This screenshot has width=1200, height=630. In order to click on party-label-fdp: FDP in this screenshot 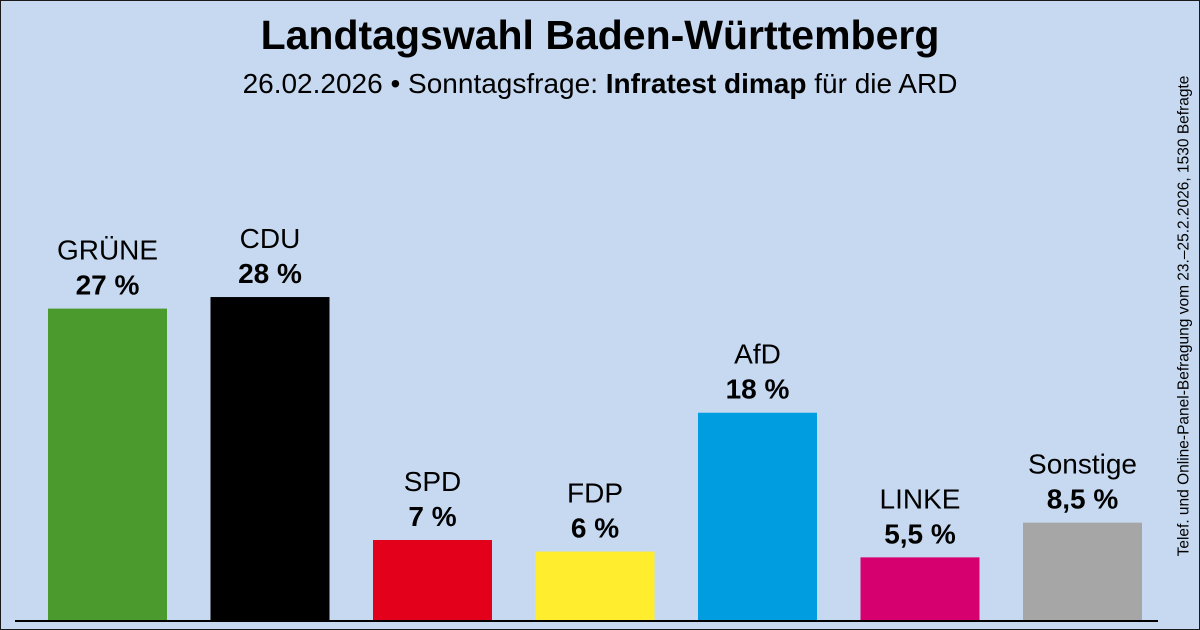, I will do `click(595, 493)`.